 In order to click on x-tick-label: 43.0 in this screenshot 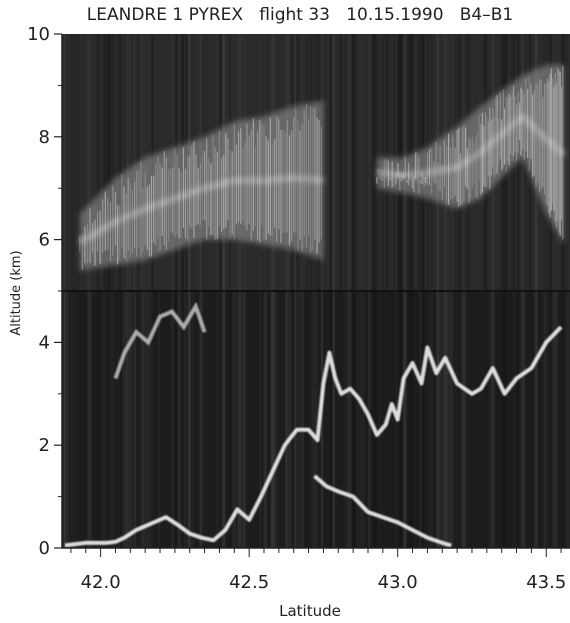, I will do `click(398, 582)`.